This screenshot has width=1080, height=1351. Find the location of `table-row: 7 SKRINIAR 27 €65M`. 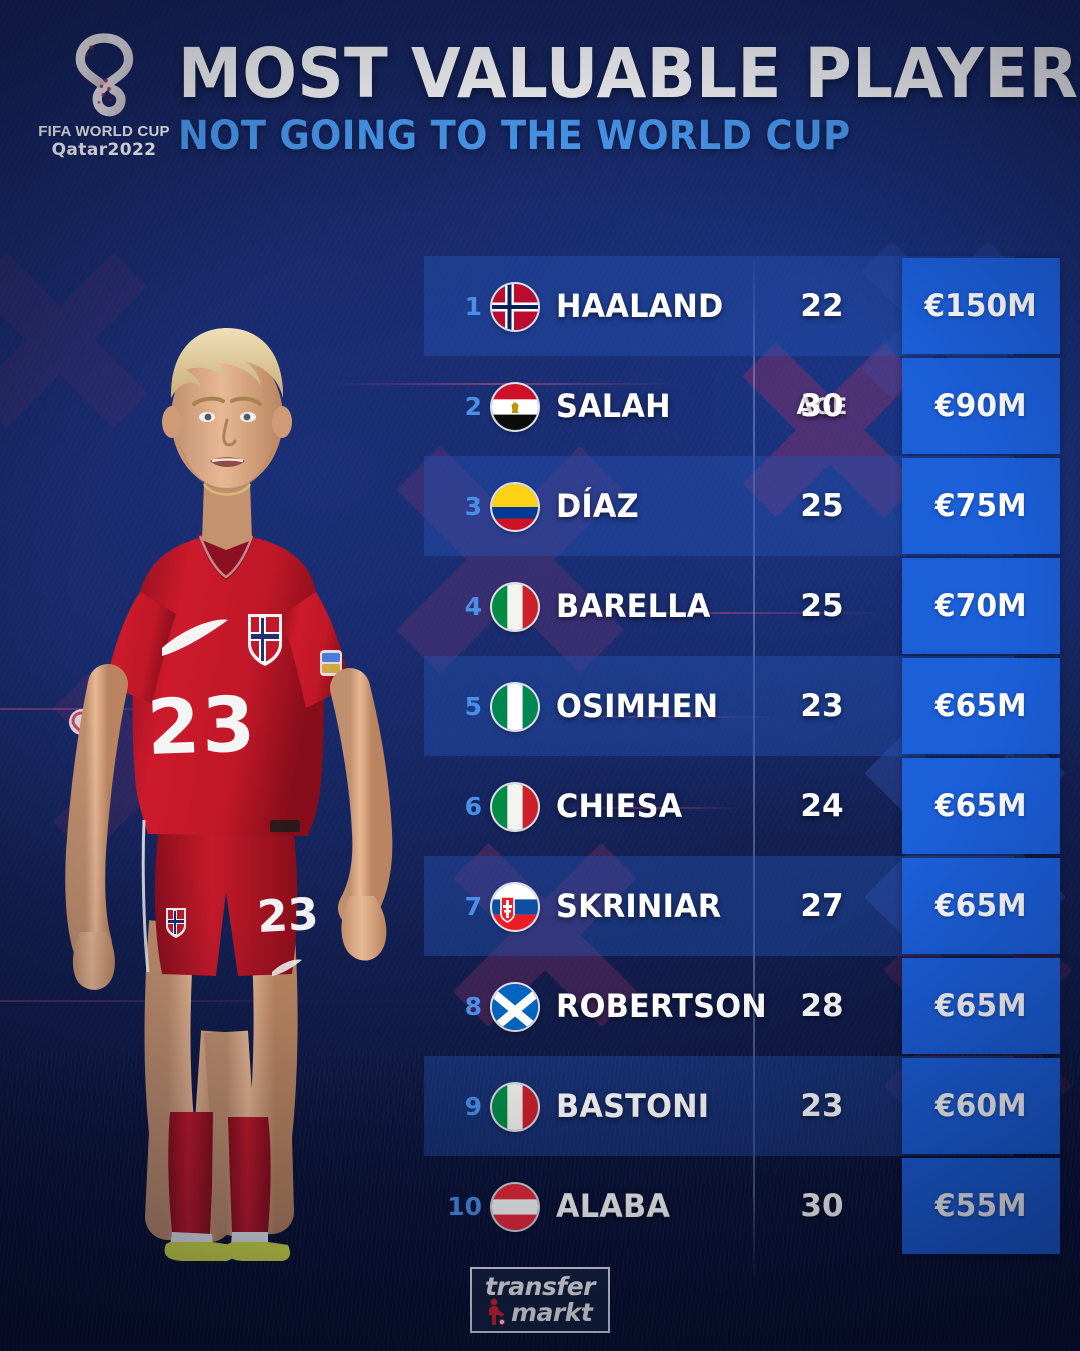

table-row: 7 SKRINIAR 27 €65M is located at coordinates (742, 906).